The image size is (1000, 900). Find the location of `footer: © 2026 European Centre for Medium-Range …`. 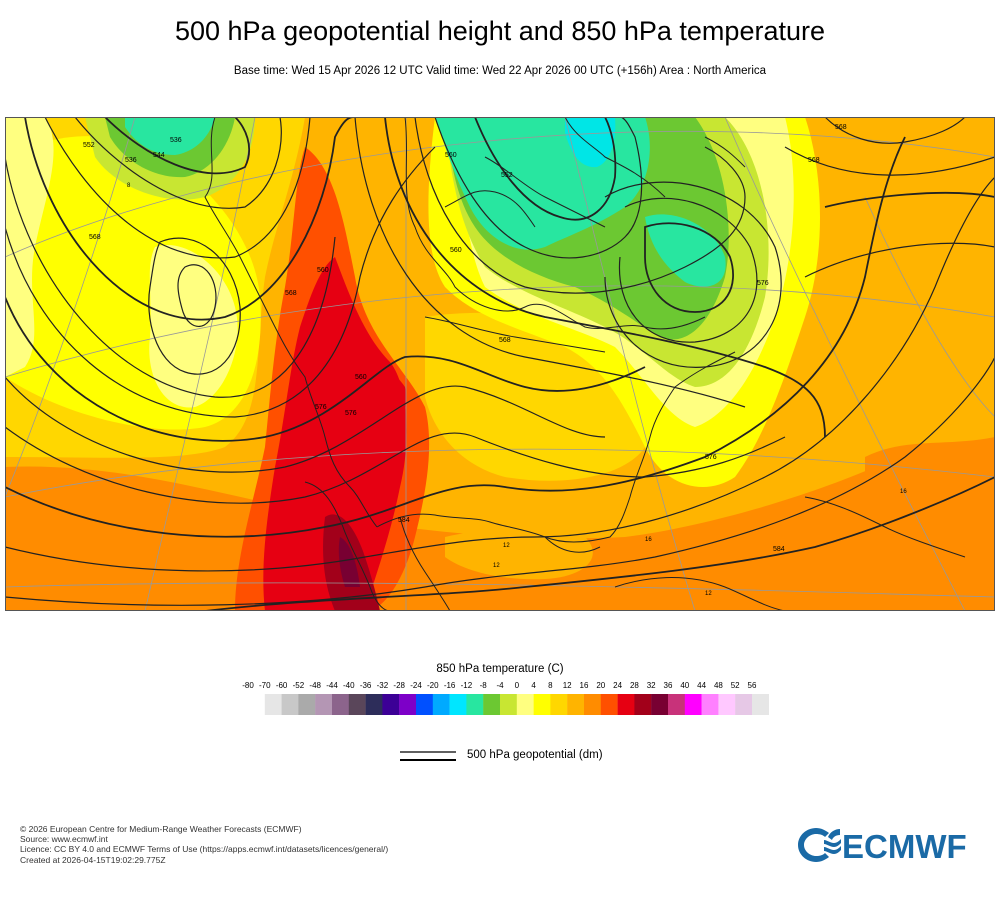

footer: © 2026 European Centre for Medium-Range … is located at coordinates (204, 844).